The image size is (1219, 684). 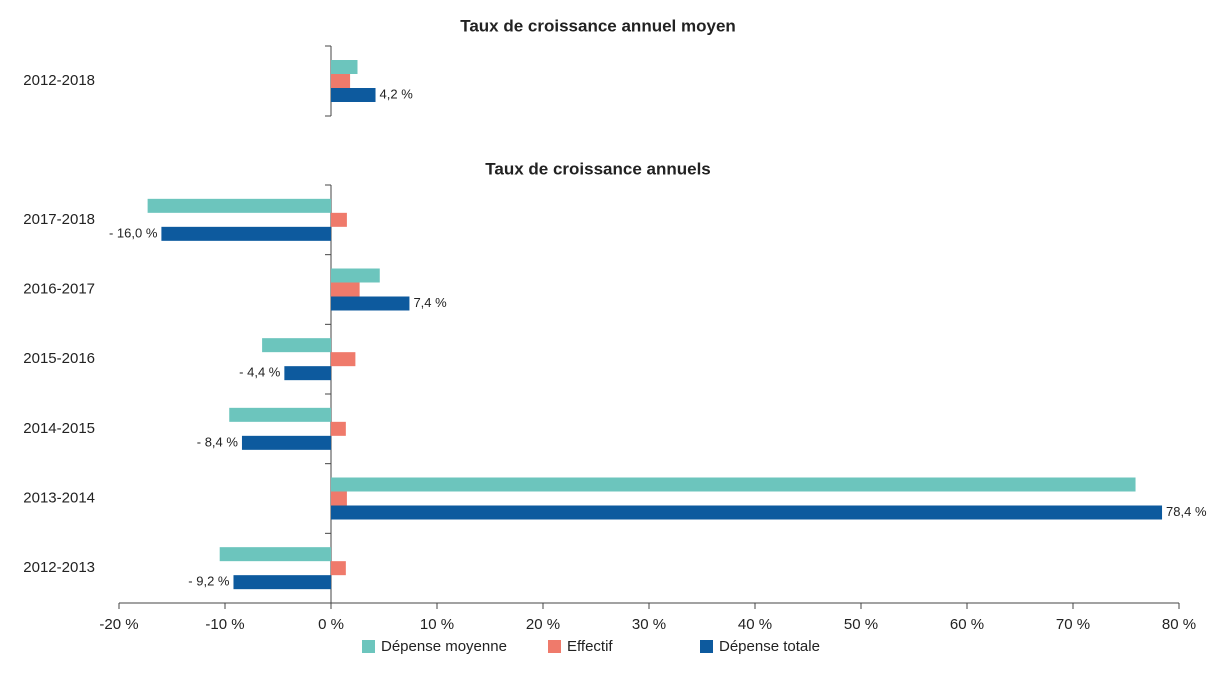 I want to click on x-tick-label: 40 %, so click(x=755, y=624).